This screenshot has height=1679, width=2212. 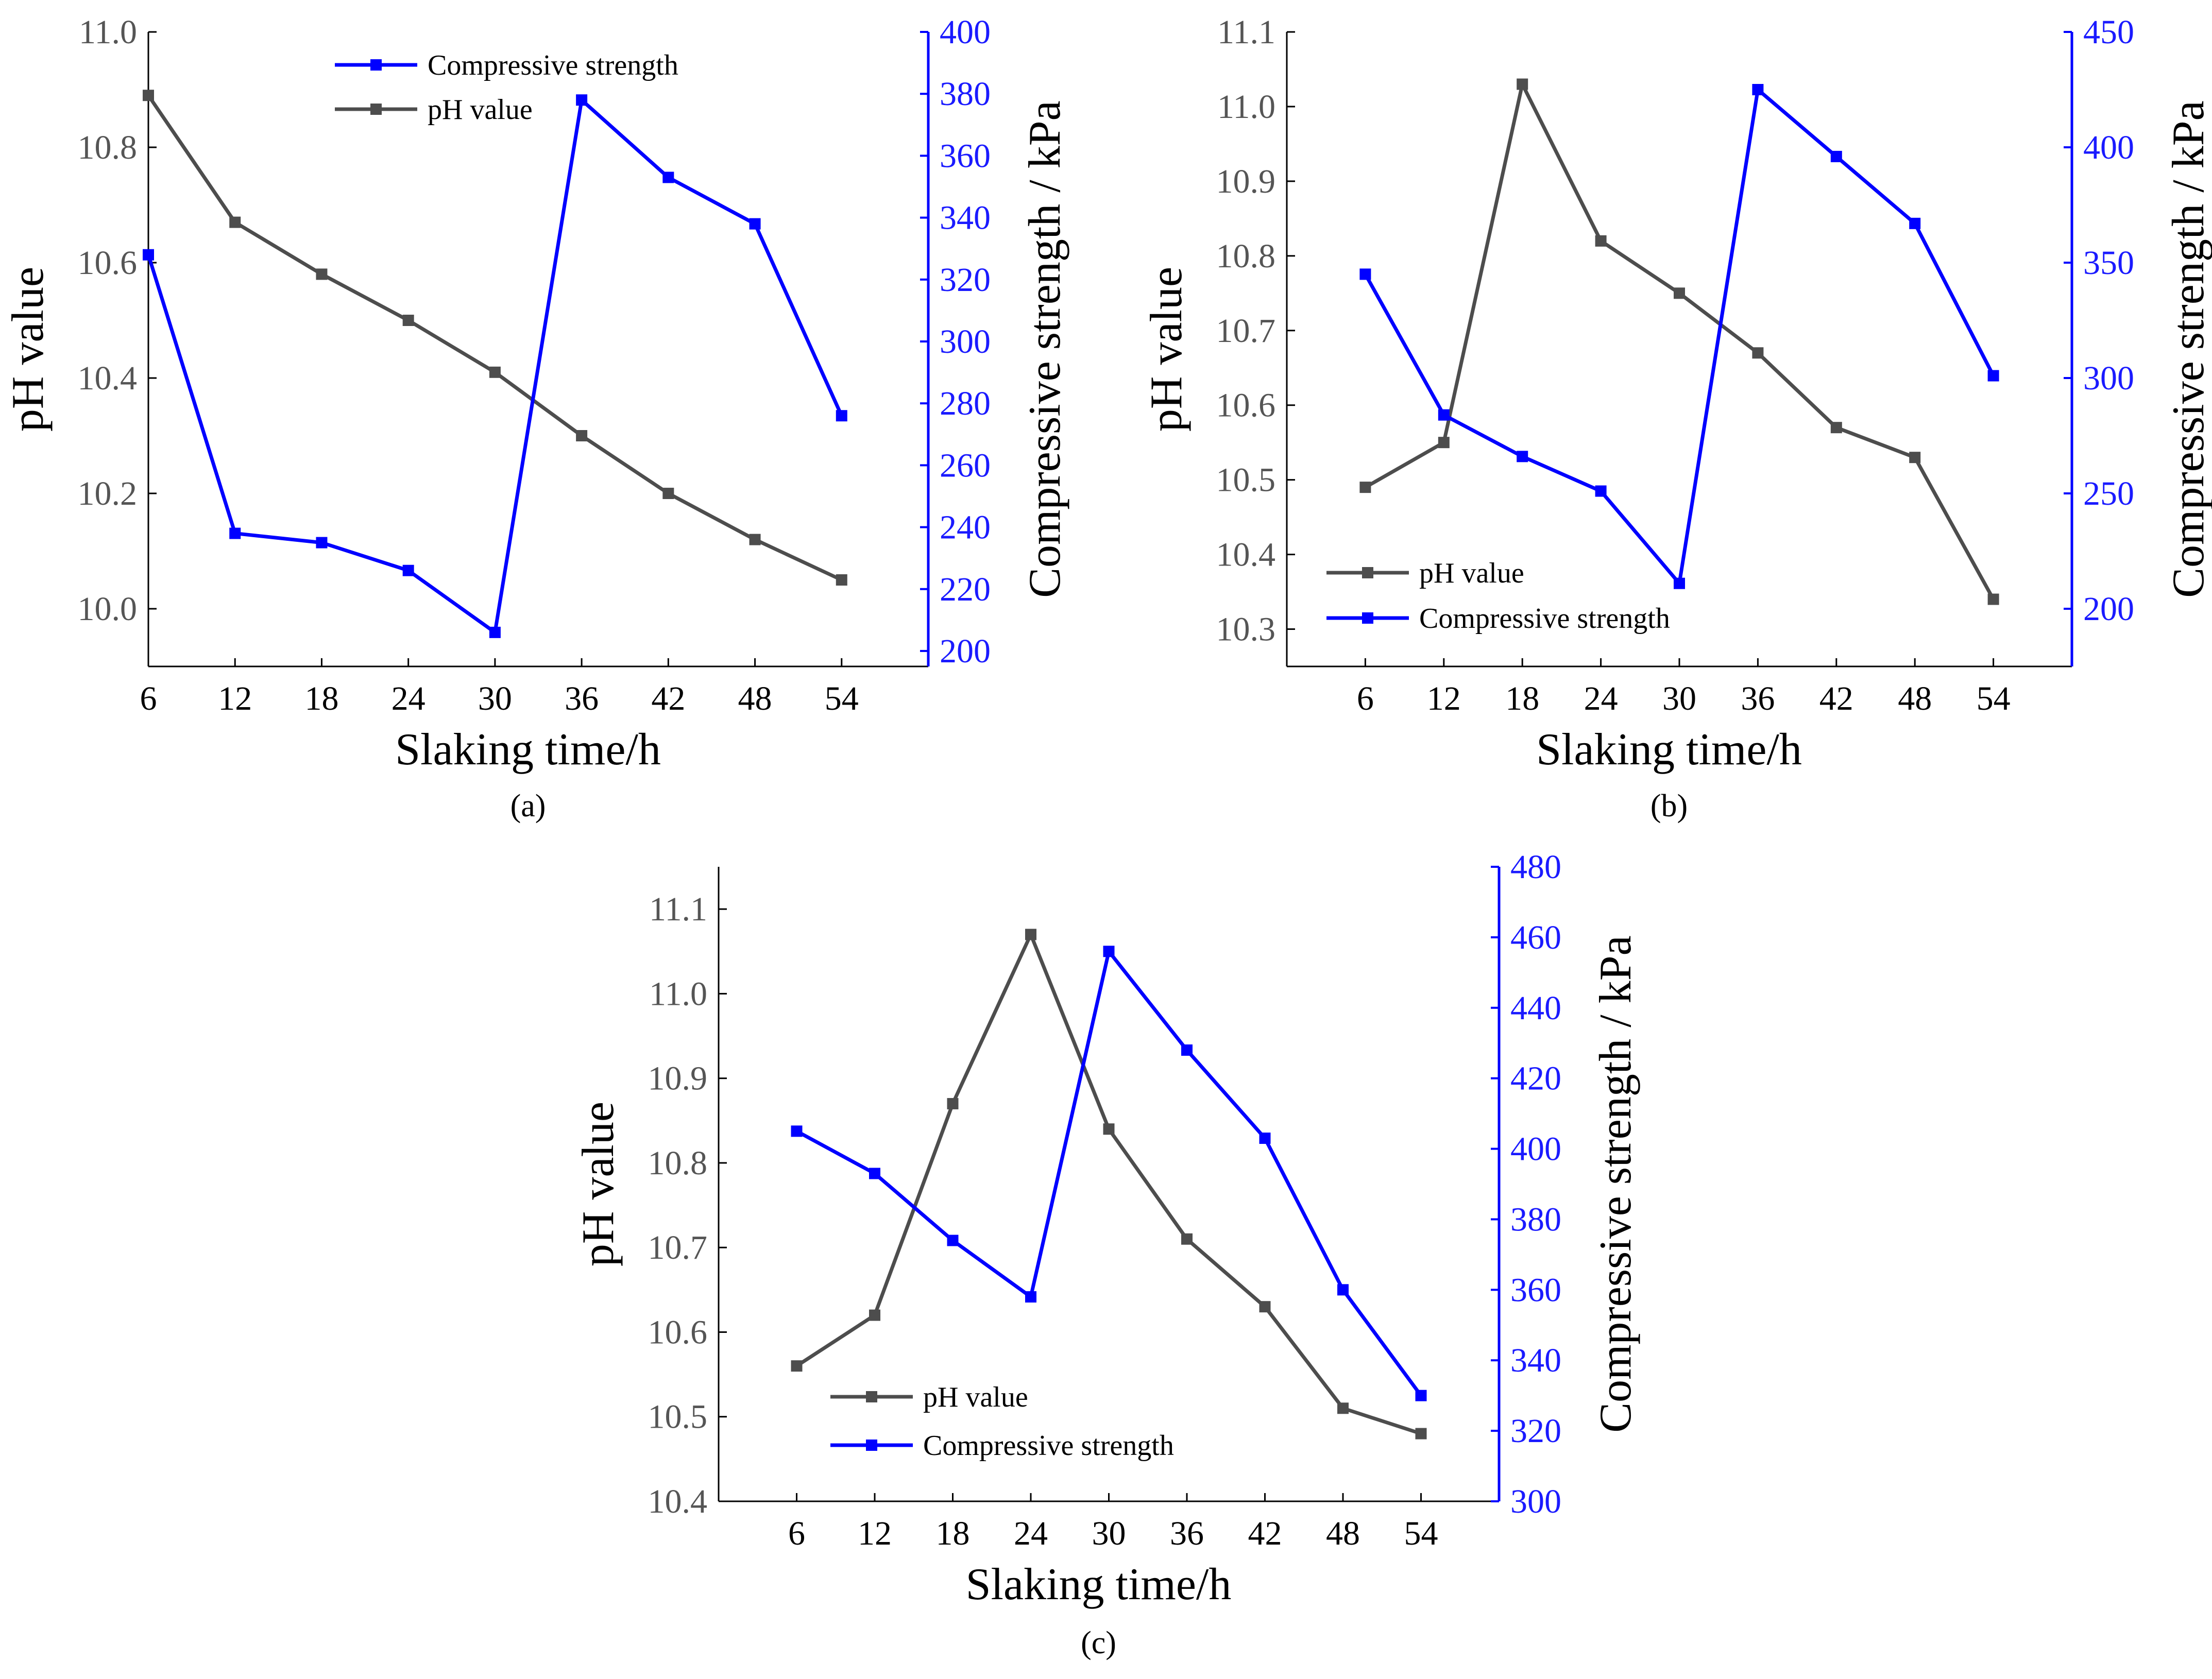 What do you see at coordinates (1246, 181) in the screenshot?
I see `left-y-tick-label: 10.9` at bounding box center [1246, 181].